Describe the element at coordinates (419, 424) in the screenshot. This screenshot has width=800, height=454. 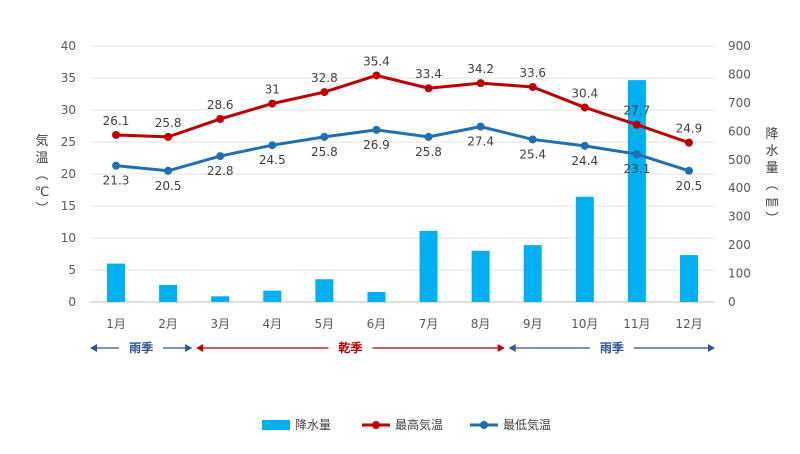
I see `legend-label: 最高気温` at that location.